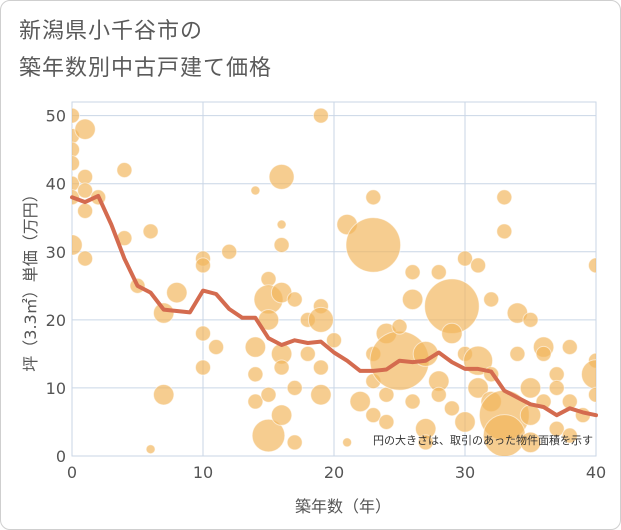  What do you see at coordinates (56, 116) in the screenshot?
I see `y-tick-label: 50` at bounding box center [56, 116].